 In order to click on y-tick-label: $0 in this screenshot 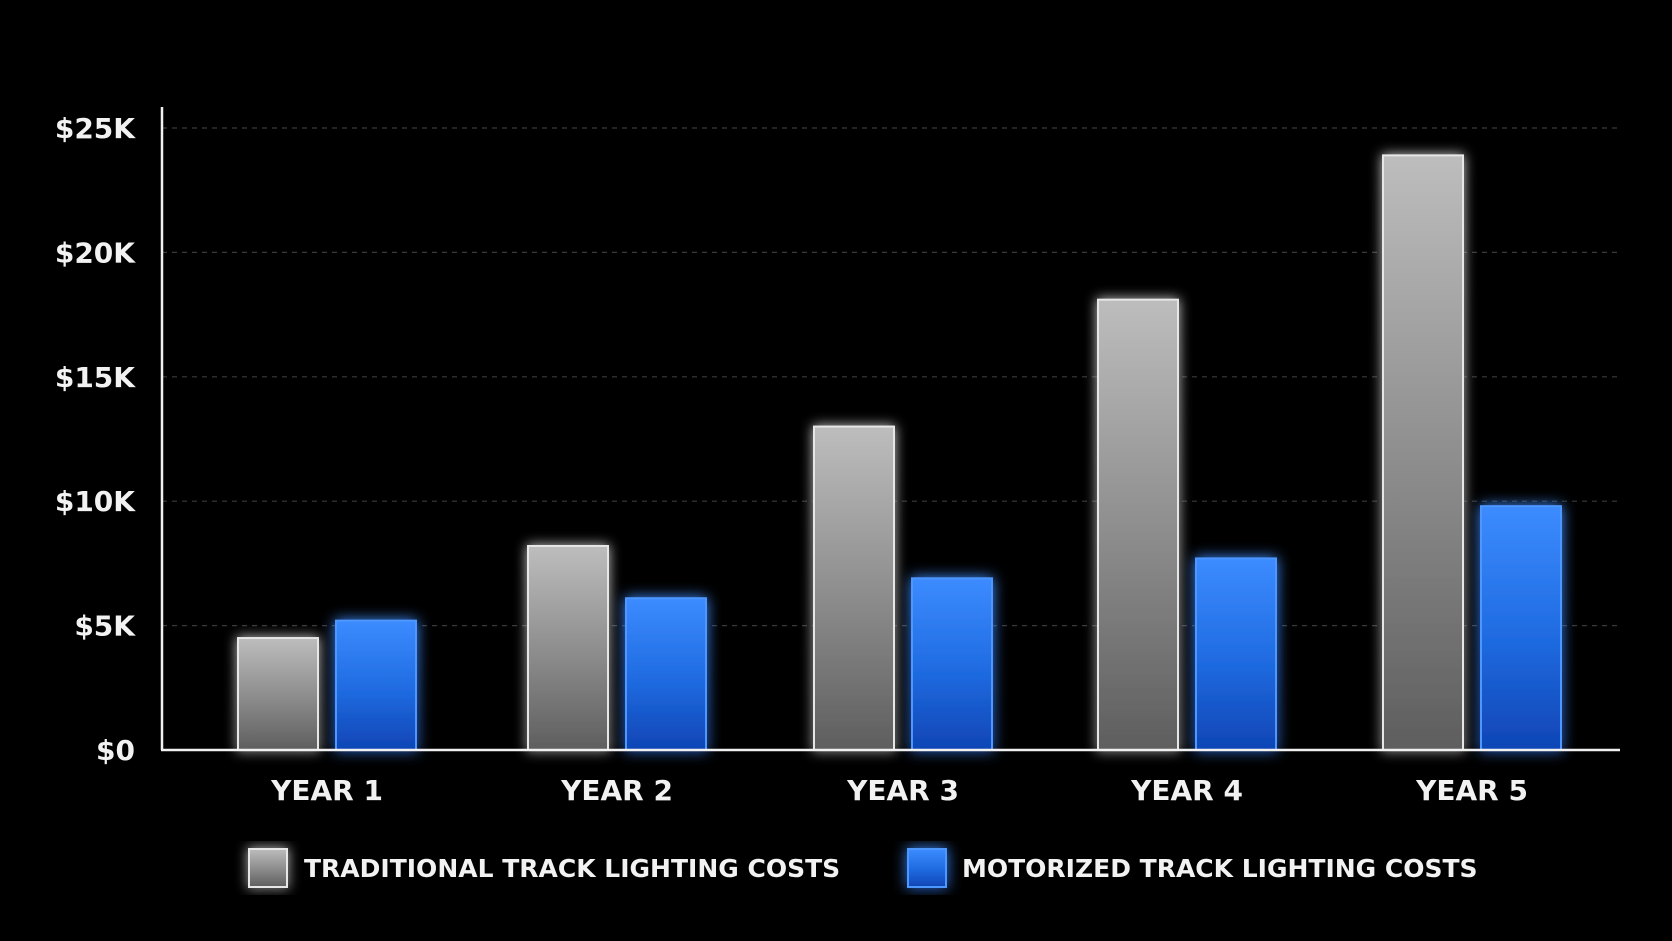, I will do `click(115, 750)`.